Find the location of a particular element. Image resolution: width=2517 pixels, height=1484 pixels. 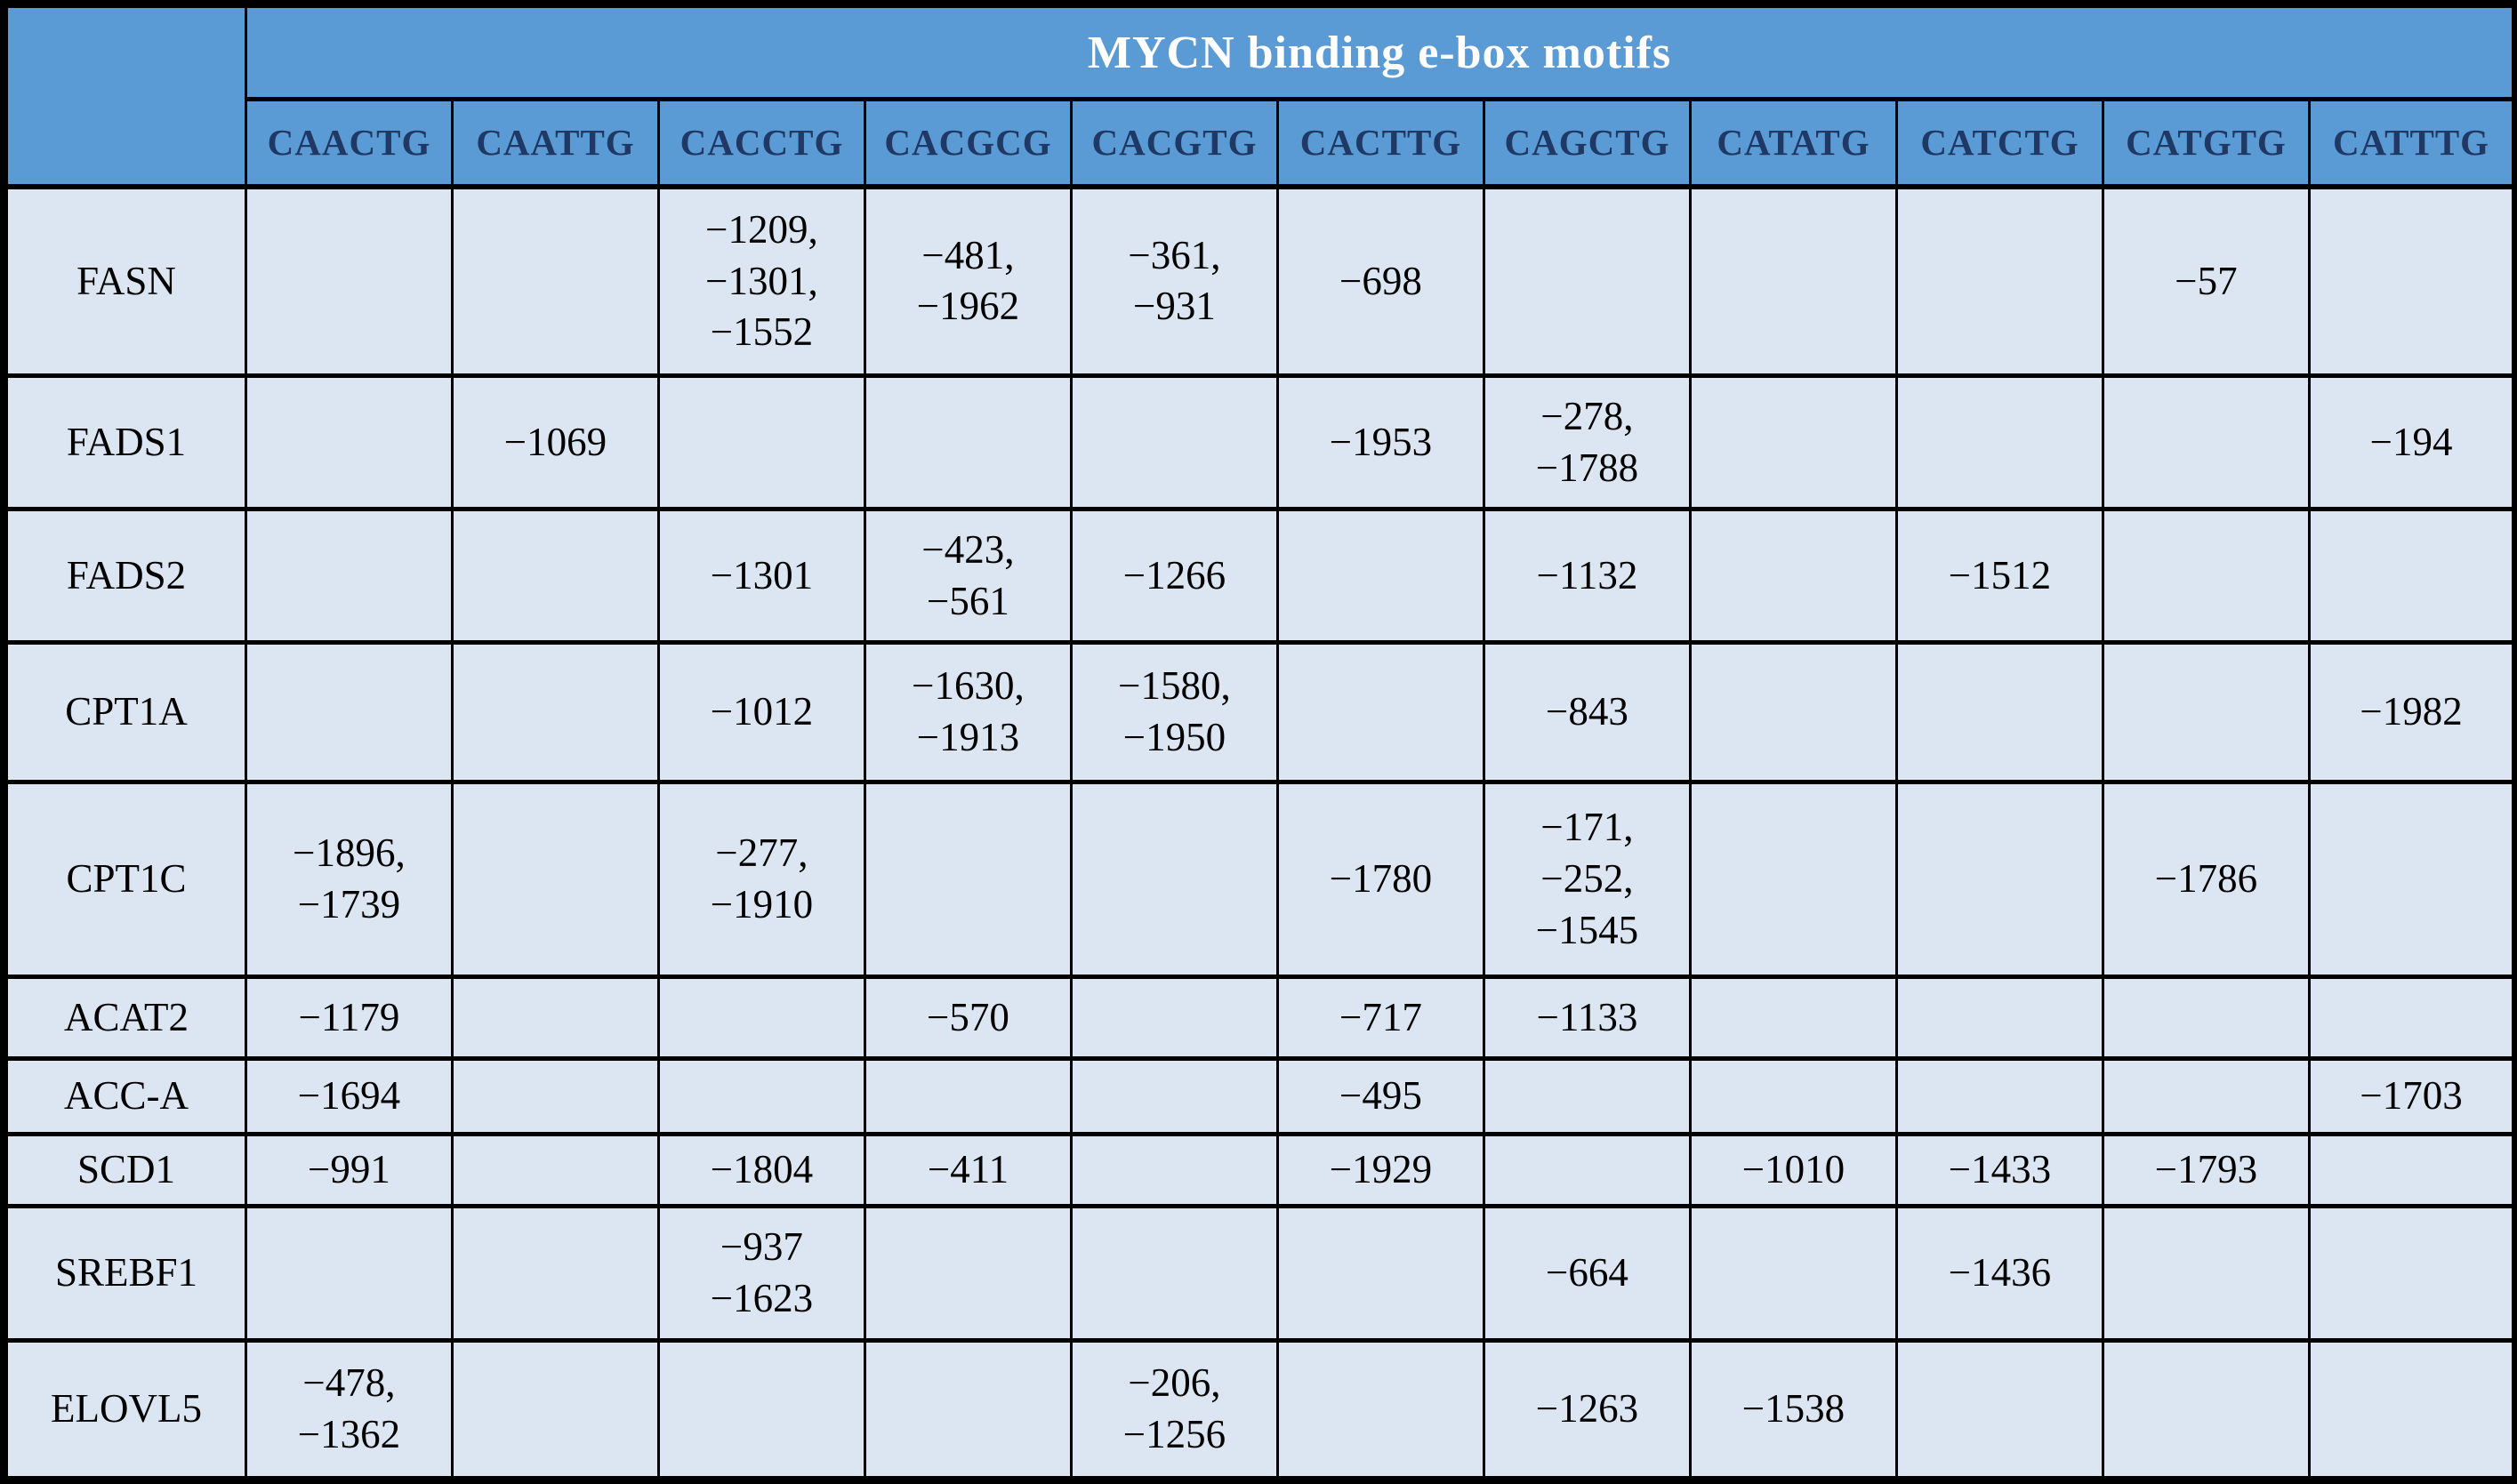

corner-cell is located at coordinates (125, 95).